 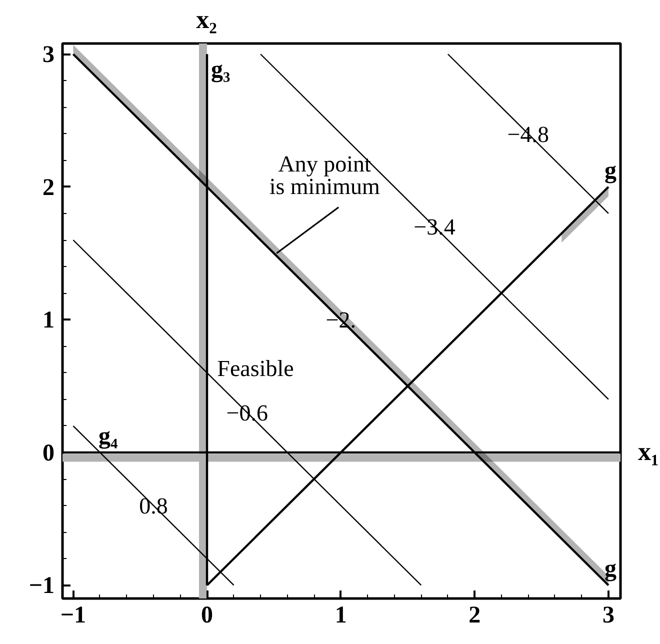 What do you see at coordinates (648, 451) in the screenshot?
I see `x-axis-title: x₁` at bounding box center [648, 451].